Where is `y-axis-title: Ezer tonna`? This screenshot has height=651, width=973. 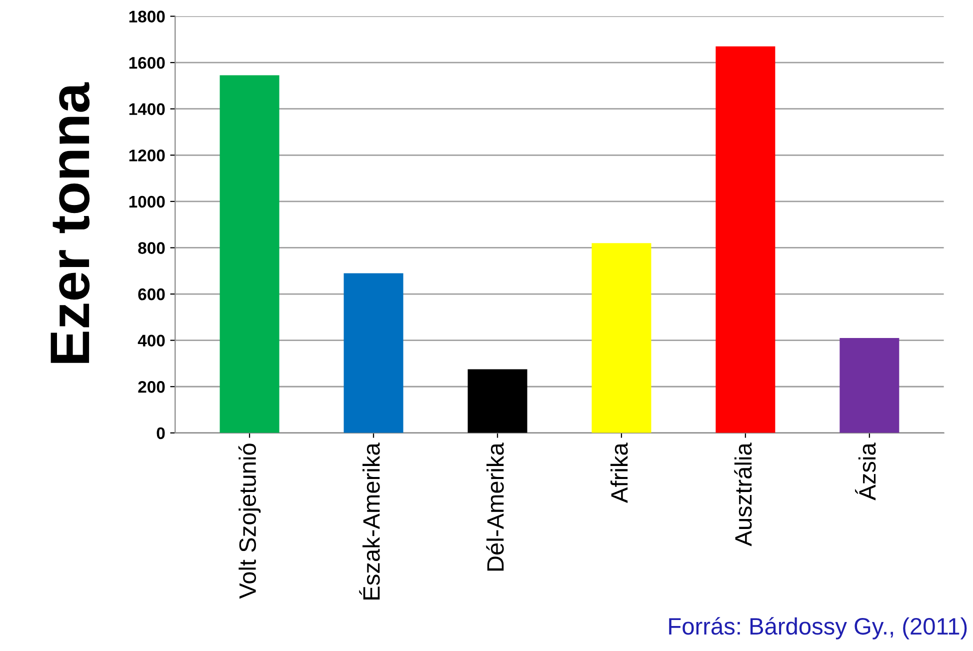
y-axis-title: Ezer tonna is located at coordinates (70, 222).